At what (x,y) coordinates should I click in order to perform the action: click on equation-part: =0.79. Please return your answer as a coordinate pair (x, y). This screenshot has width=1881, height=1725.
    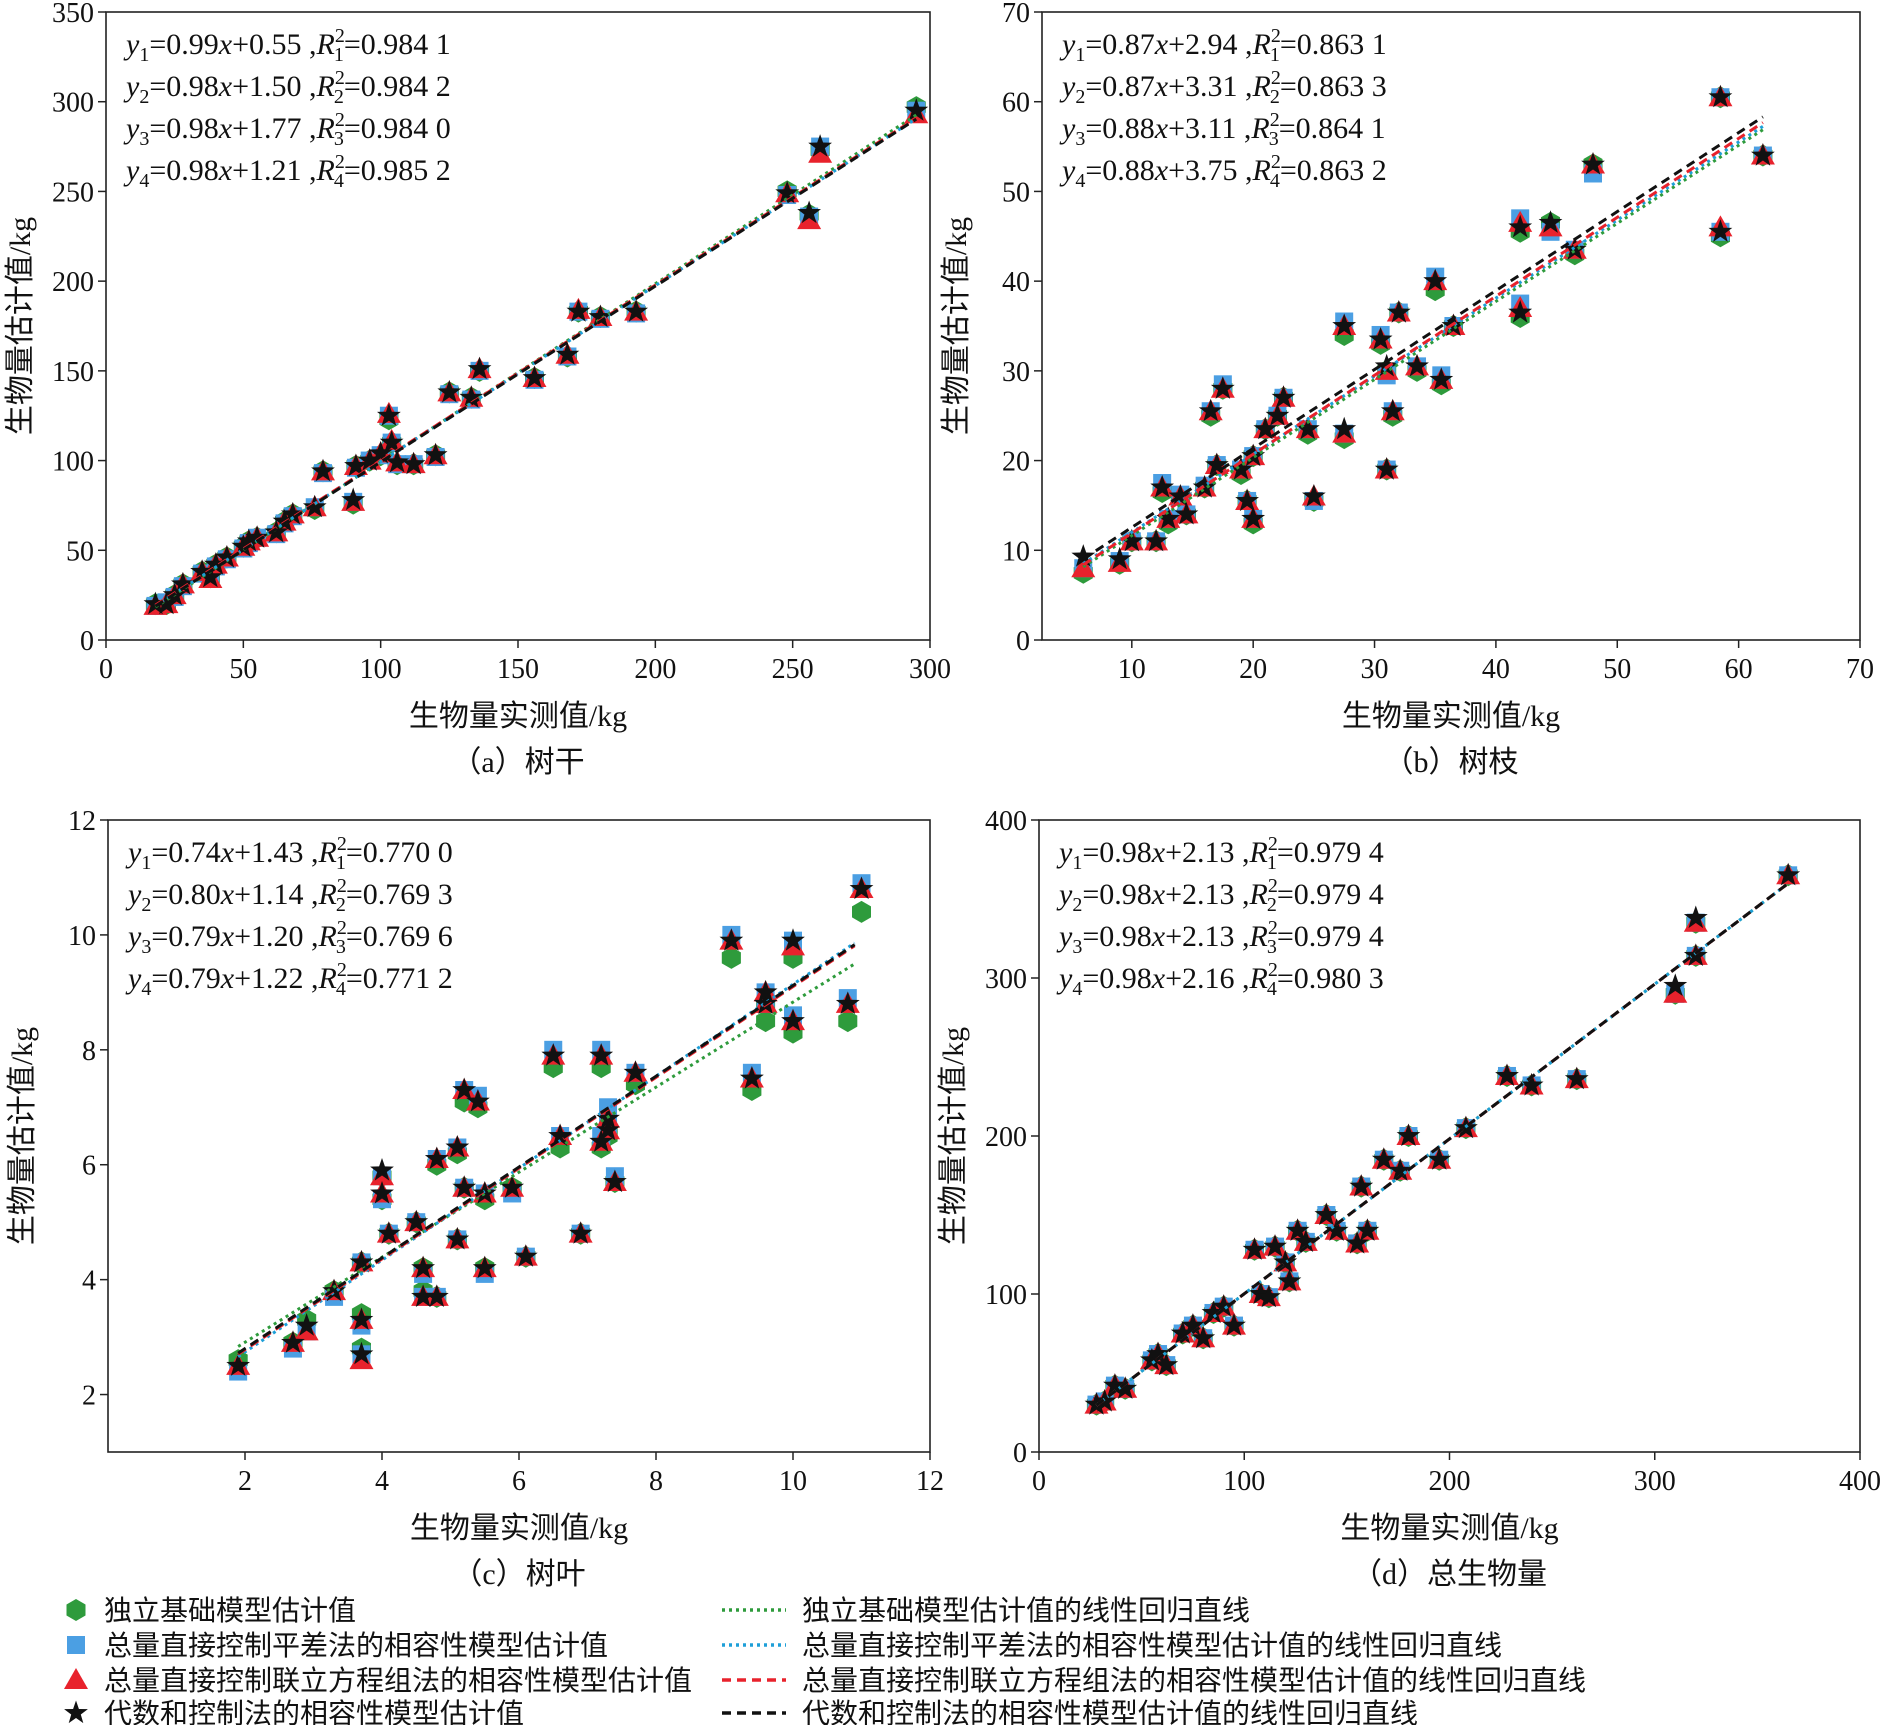
    Looking at the image, I should click on (185, 978).